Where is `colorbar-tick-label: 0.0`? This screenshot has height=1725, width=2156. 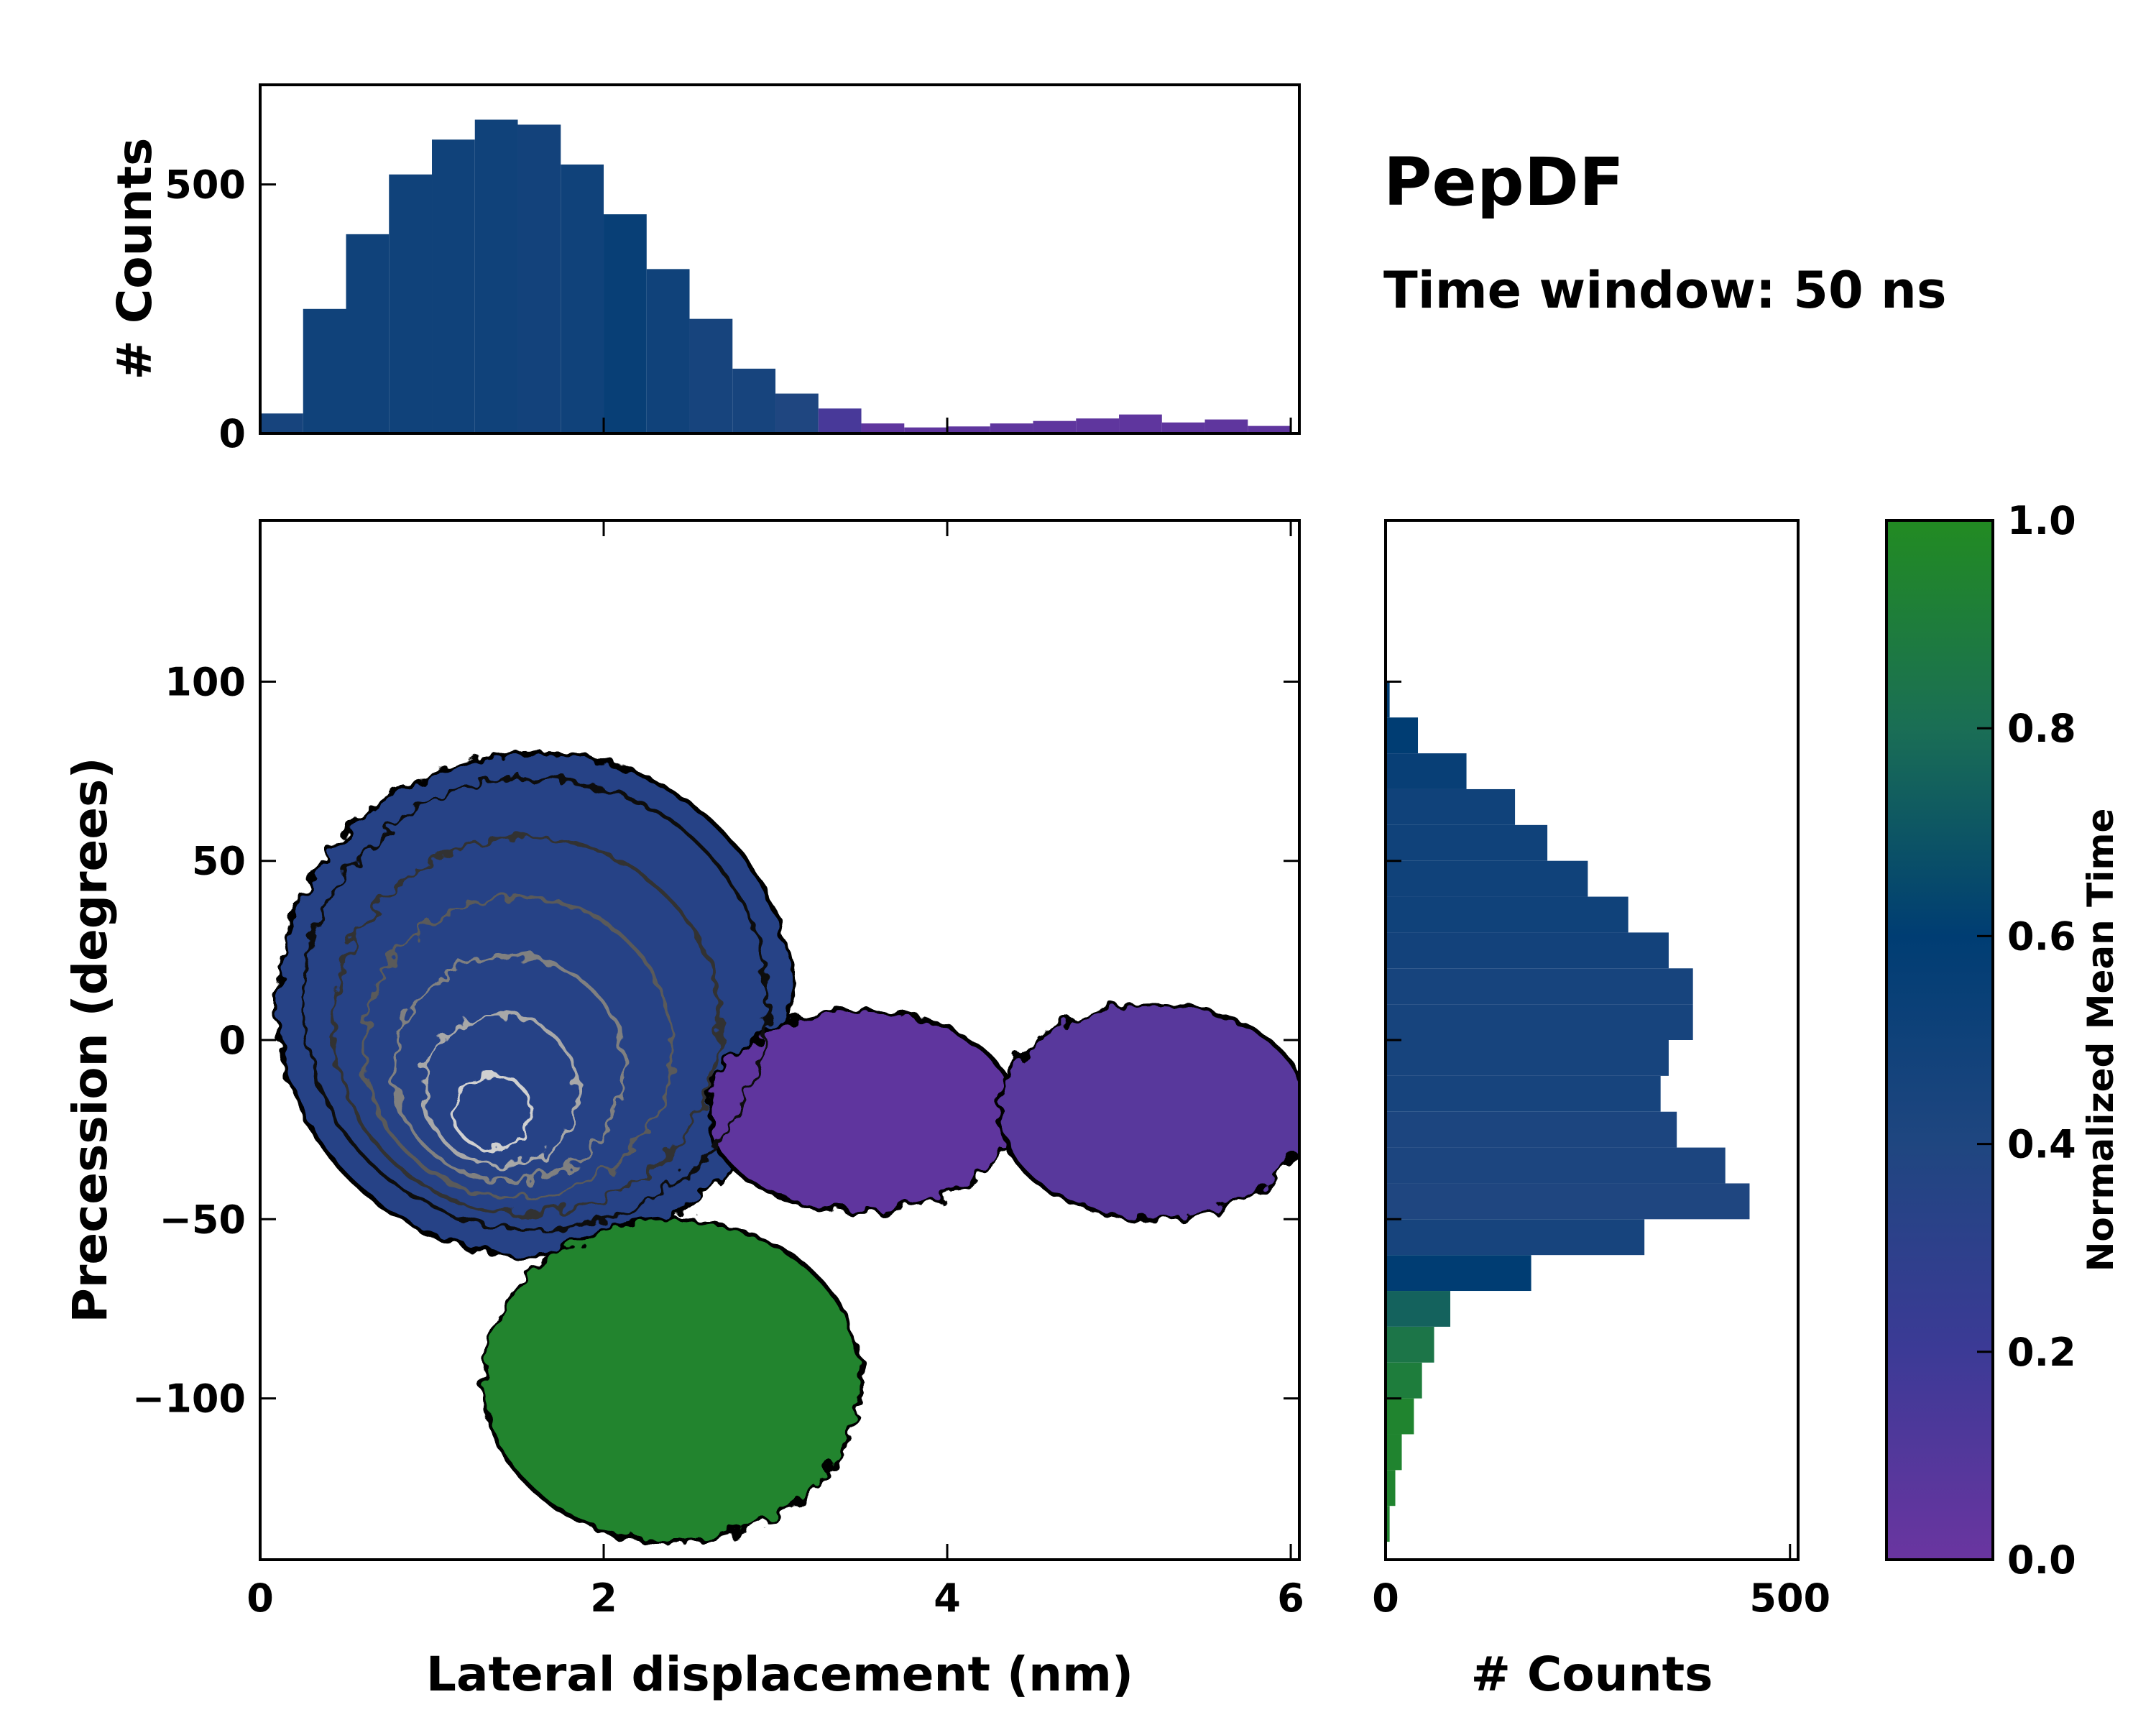 colorbar-tick-label: 0.0 is located at coordinates (2042, 1560).